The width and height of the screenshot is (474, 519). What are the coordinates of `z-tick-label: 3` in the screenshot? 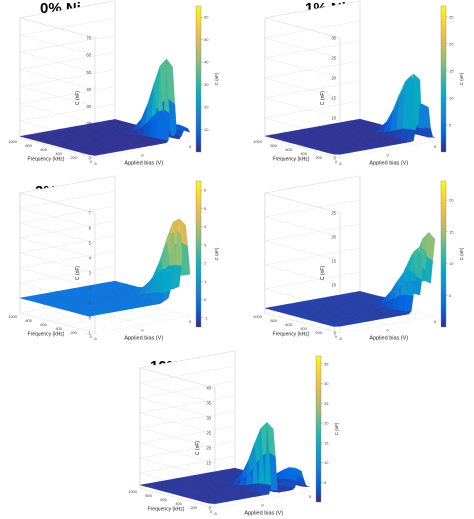 It's located at (90, 273).